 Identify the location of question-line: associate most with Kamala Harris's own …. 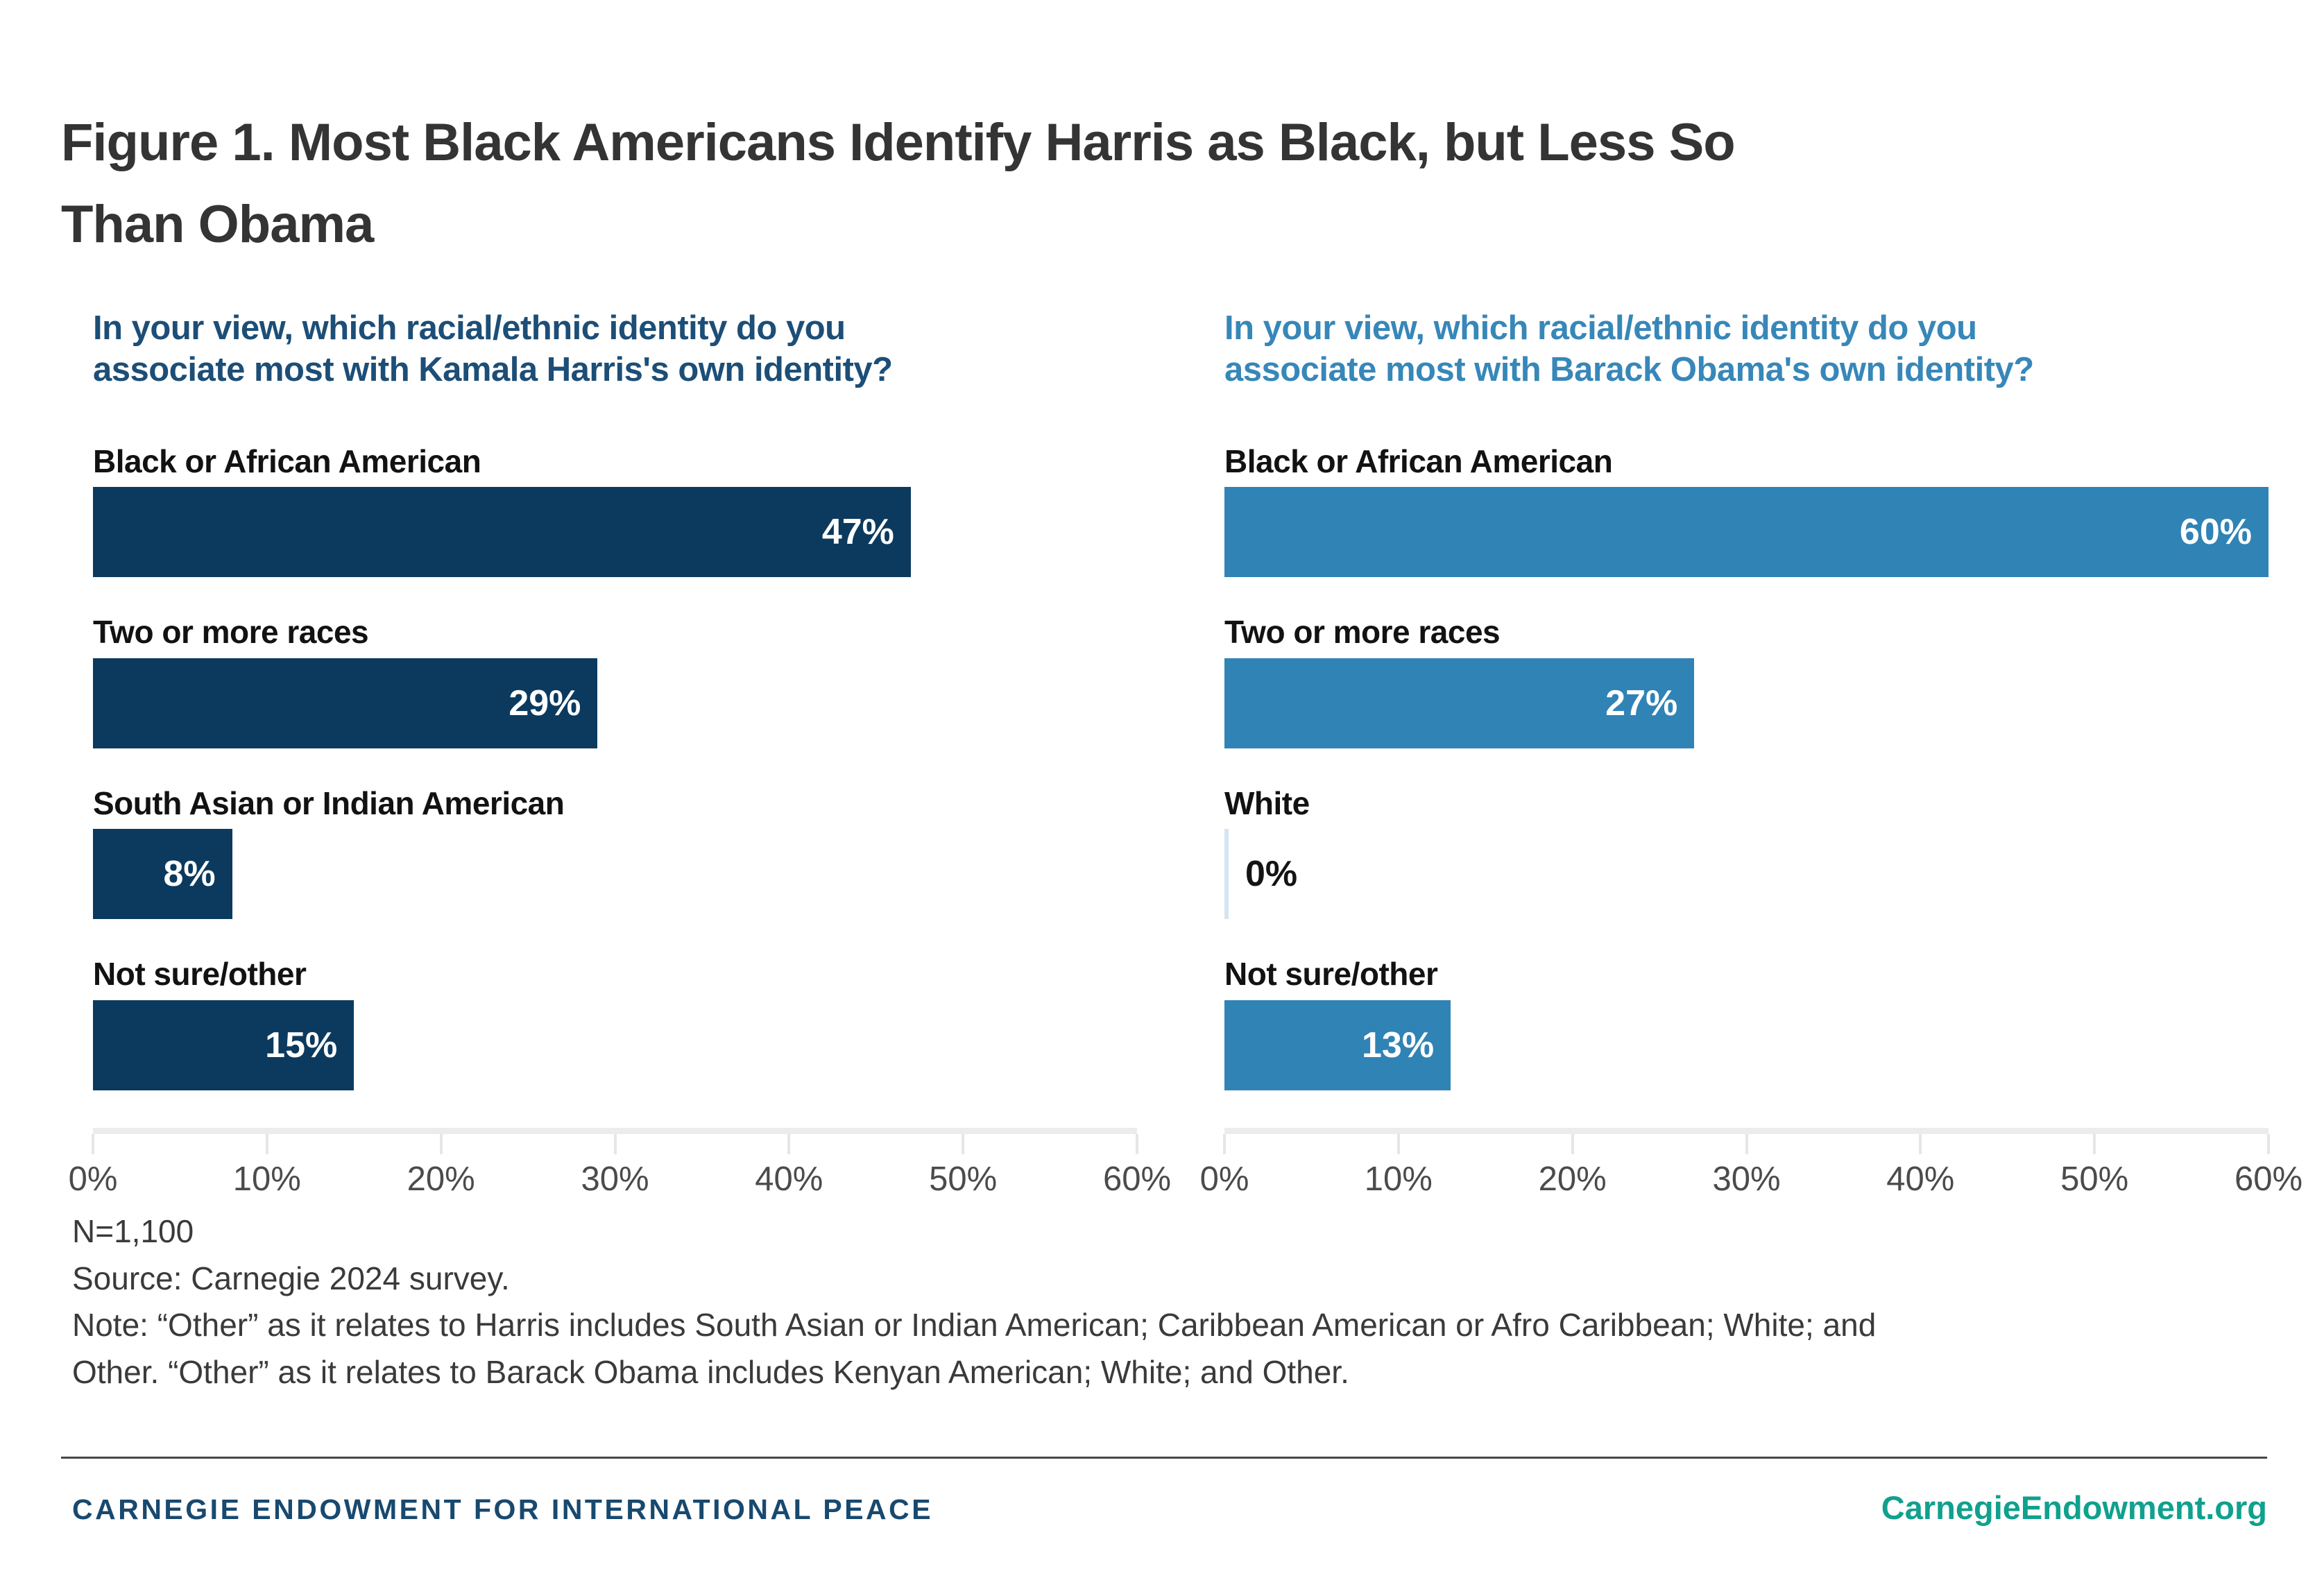
(493, 369).